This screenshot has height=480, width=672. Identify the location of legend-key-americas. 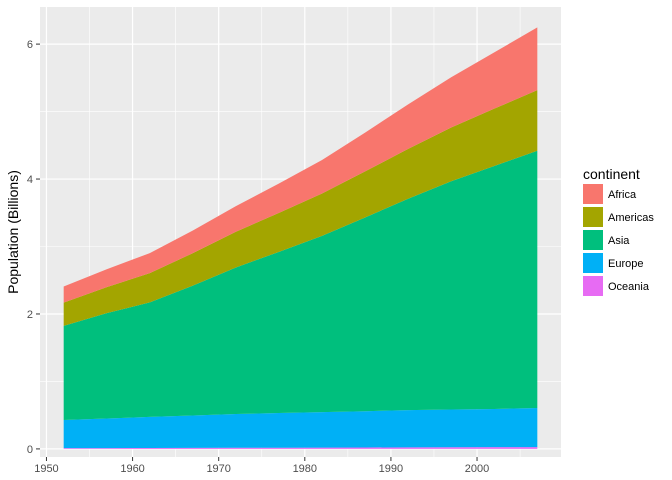
(593, 217).